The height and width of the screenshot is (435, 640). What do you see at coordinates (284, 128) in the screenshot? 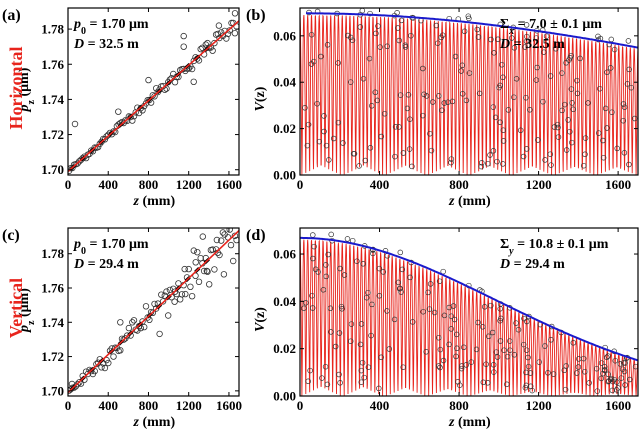
I see `y-tick-label: 0.02` at bounding box center [284, 128].